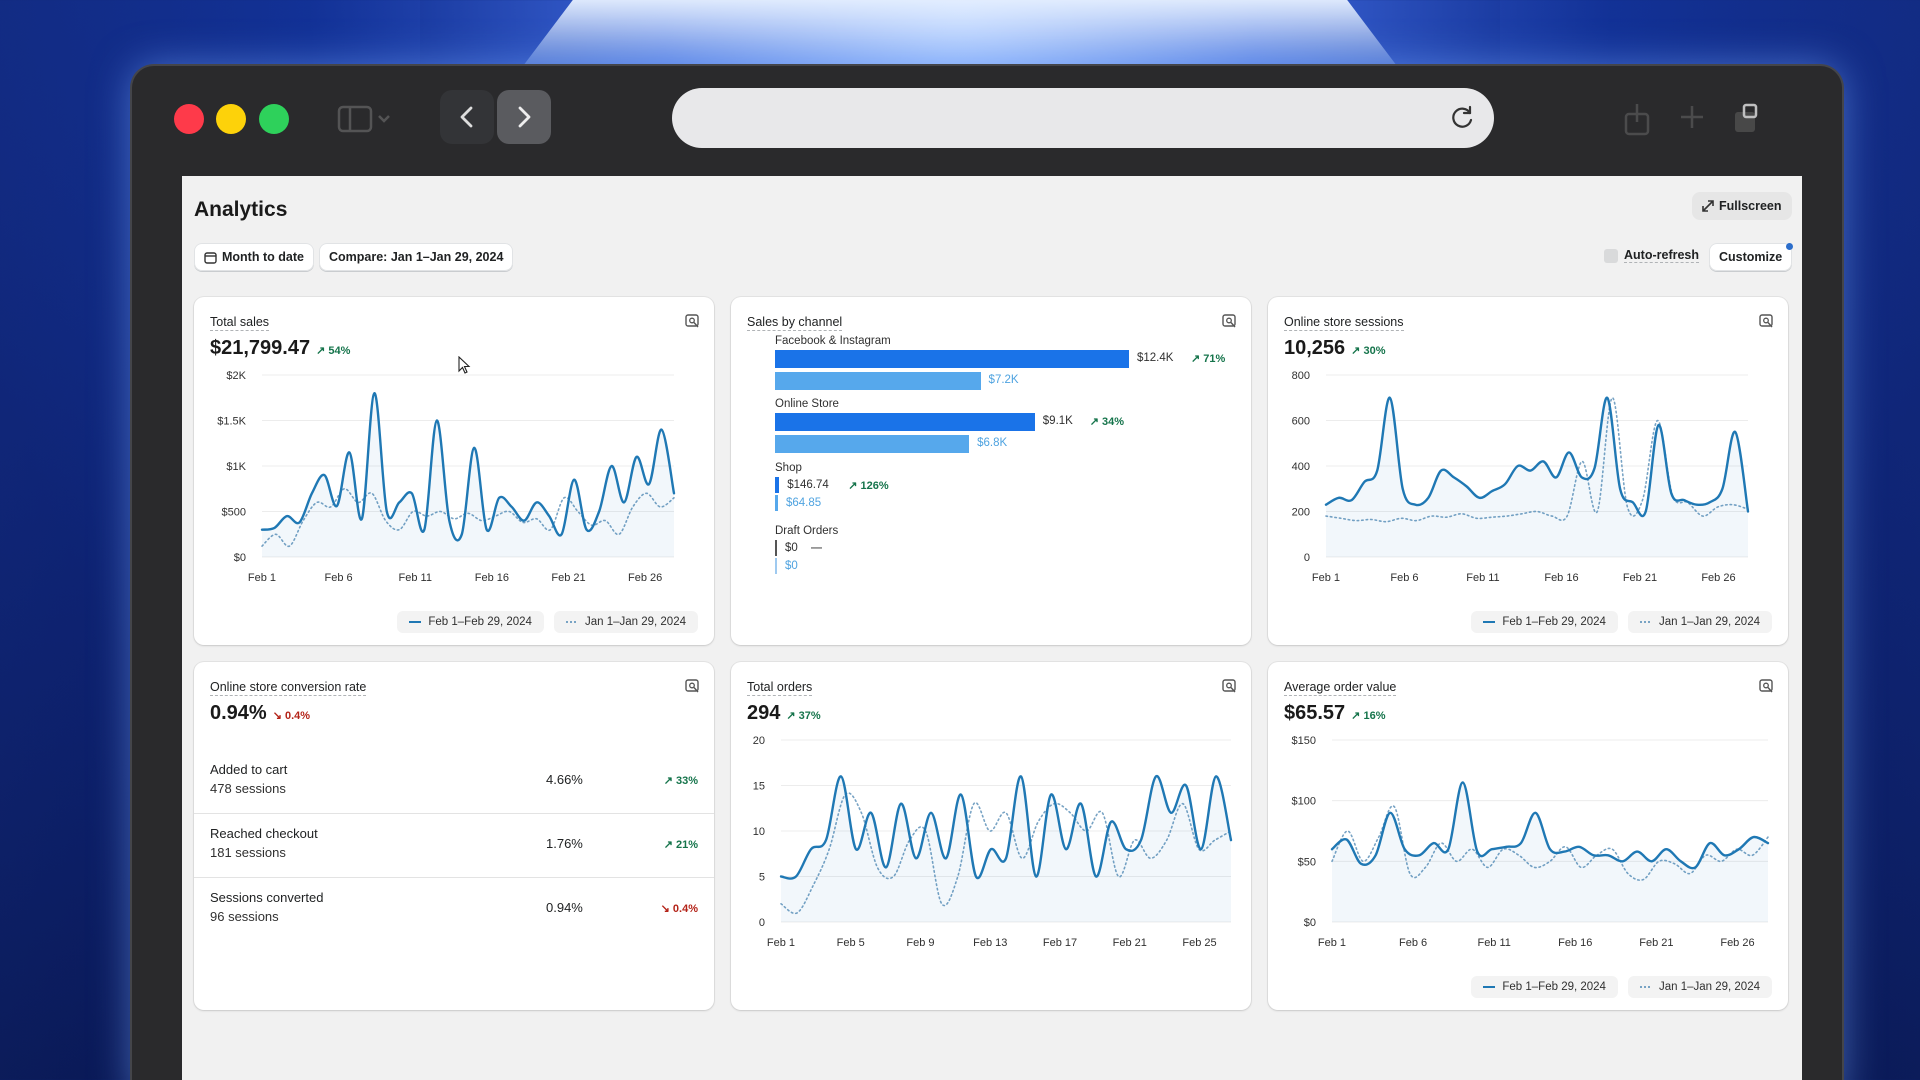 Image resolution: width=1920 pixels, height=1080 pixels. I want to click on metric-value-group: $21,799.47 ↗ 54%, so click(280, 348).